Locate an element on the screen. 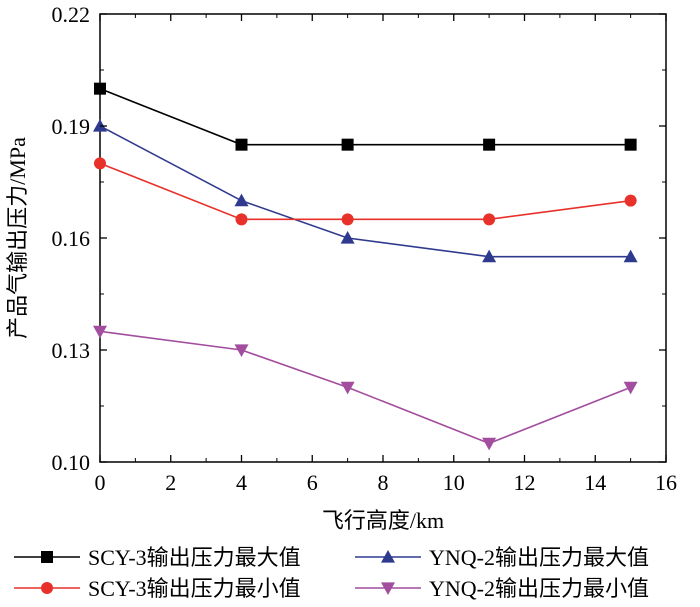 This screenshot has height=607, width=700. legend-item: SCY-3输出压力最小值 is located at coordinates (157, 588).